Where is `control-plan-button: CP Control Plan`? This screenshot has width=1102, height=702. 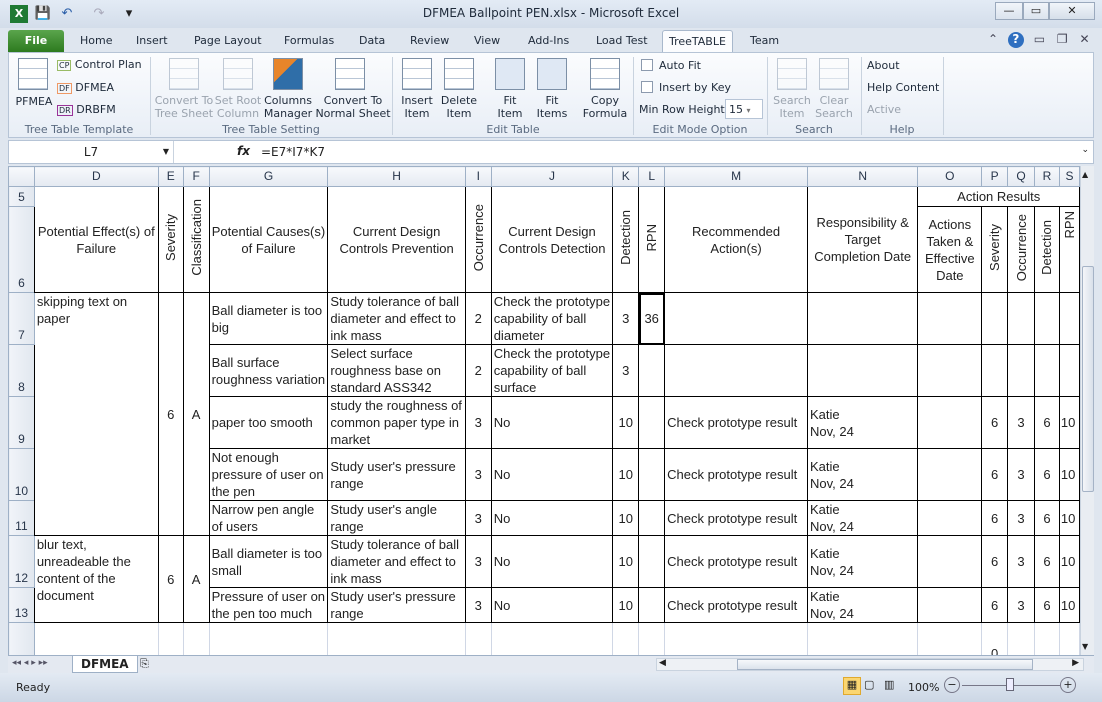
control-plan-button: CP Control Plan is located at coordinates (99, 65).